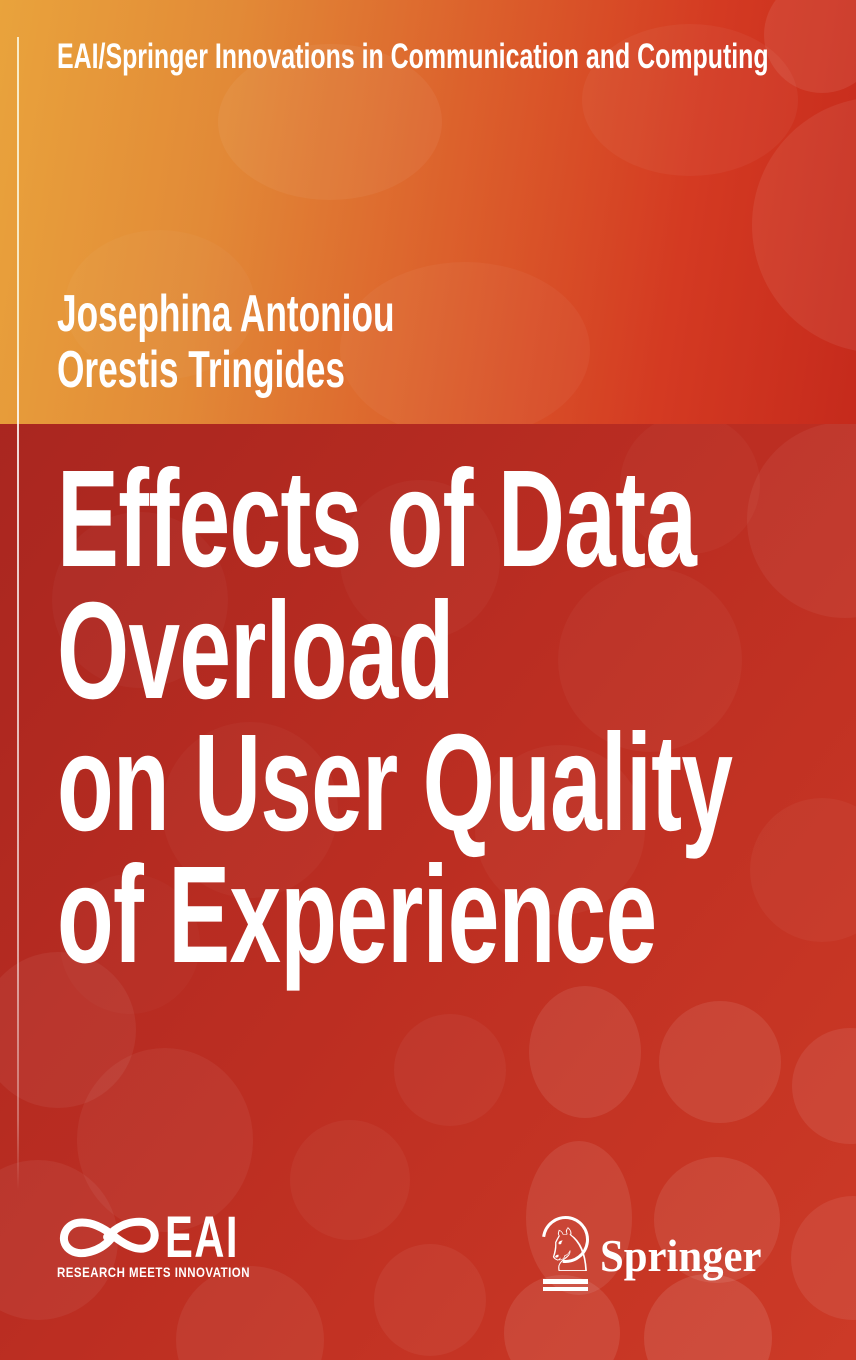 The image size is (856, 1360). What do you see at coordinates (226, 314) in the screenshot?
I see `author-name: Josephina Antoniou` at bounding box center [226, 314].